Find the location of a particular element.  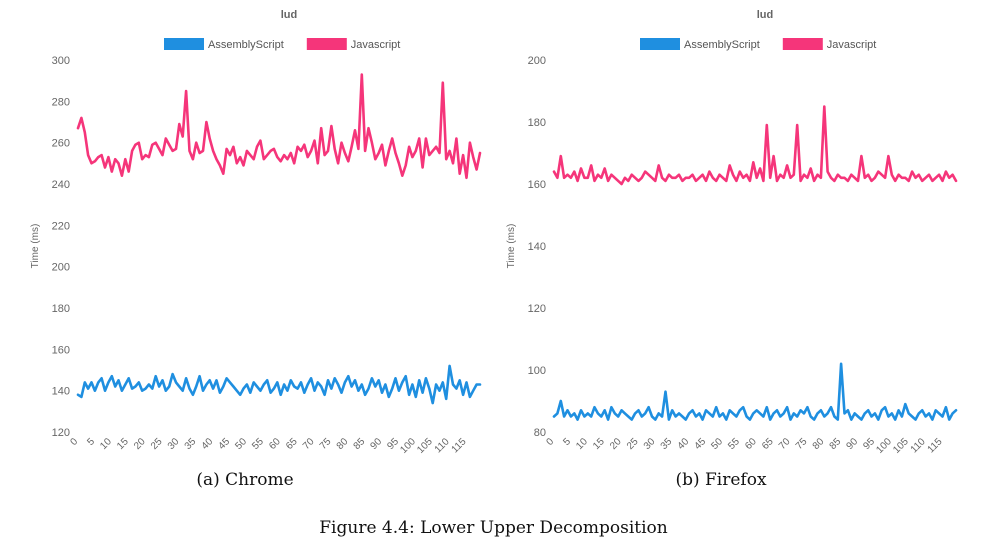

y-tick-label: 300 is located at coordinates (61, 61).